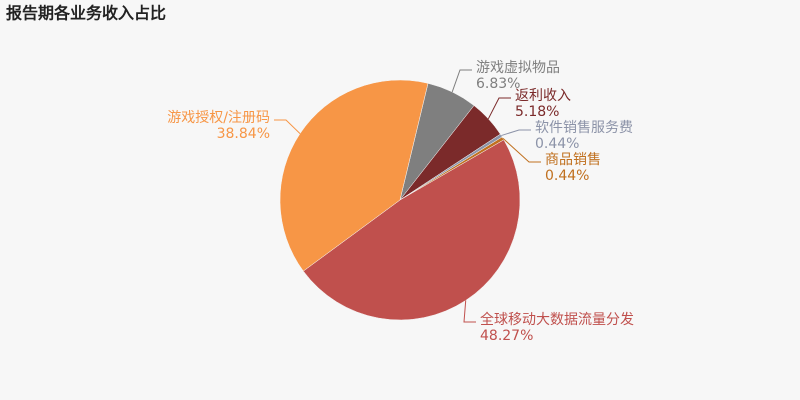 This screenshot has height=400, width=800. What do you see at coordinates (86, 13) in the screenshot?
I see `chart-title: 报告期各业务收入占比` at bounding box center [86, 13].